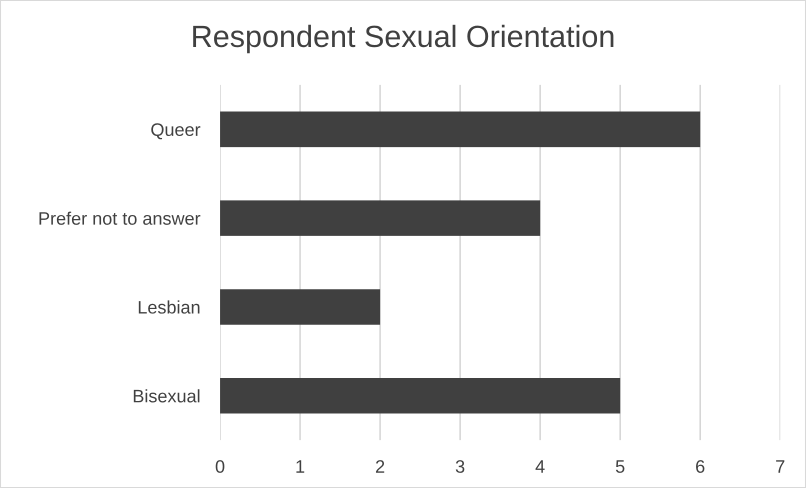 The height and width of the screenshot is (488, 806). Describe the element at coordinates (780, 466) in the screenshot. I see `x-tick-label: 7` at that location.